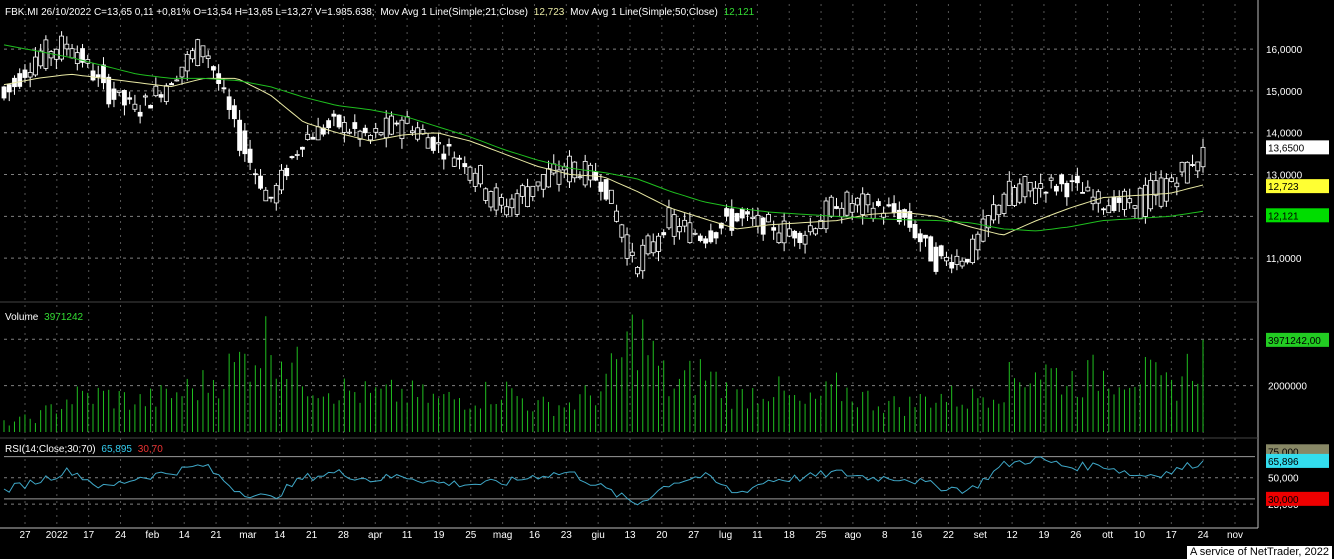  Describe the element at coordinates (567, 535) in the screenshot. I see `time-tick-label: 23` at that location.